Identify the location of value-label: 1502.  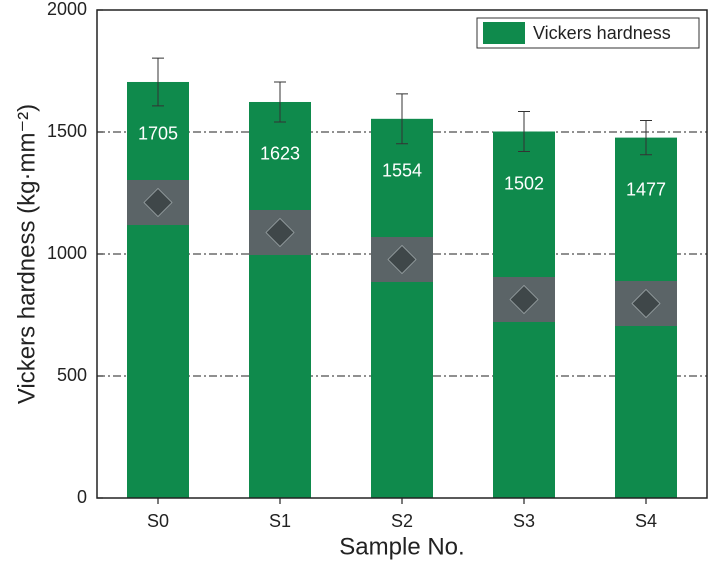
(524, 183).